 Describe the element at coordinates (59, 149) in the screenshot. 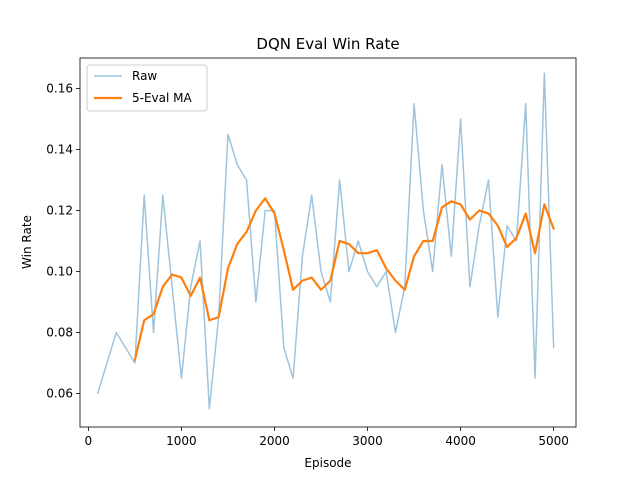

I see `y-tick-label: 0.14` at that location.